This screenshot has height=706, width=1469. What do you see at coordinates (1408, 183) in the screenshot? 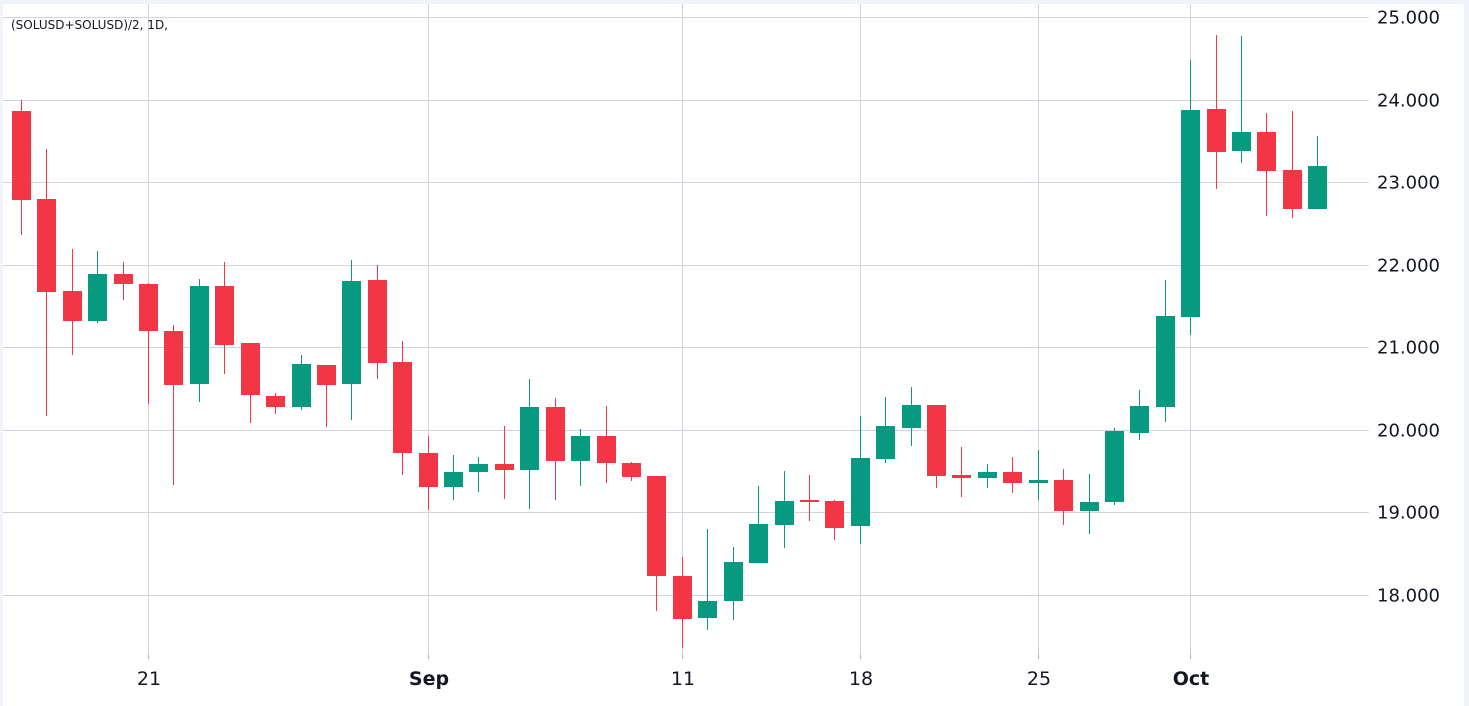
I see `price-label: 23.000` at bounding box center [1408, 183].